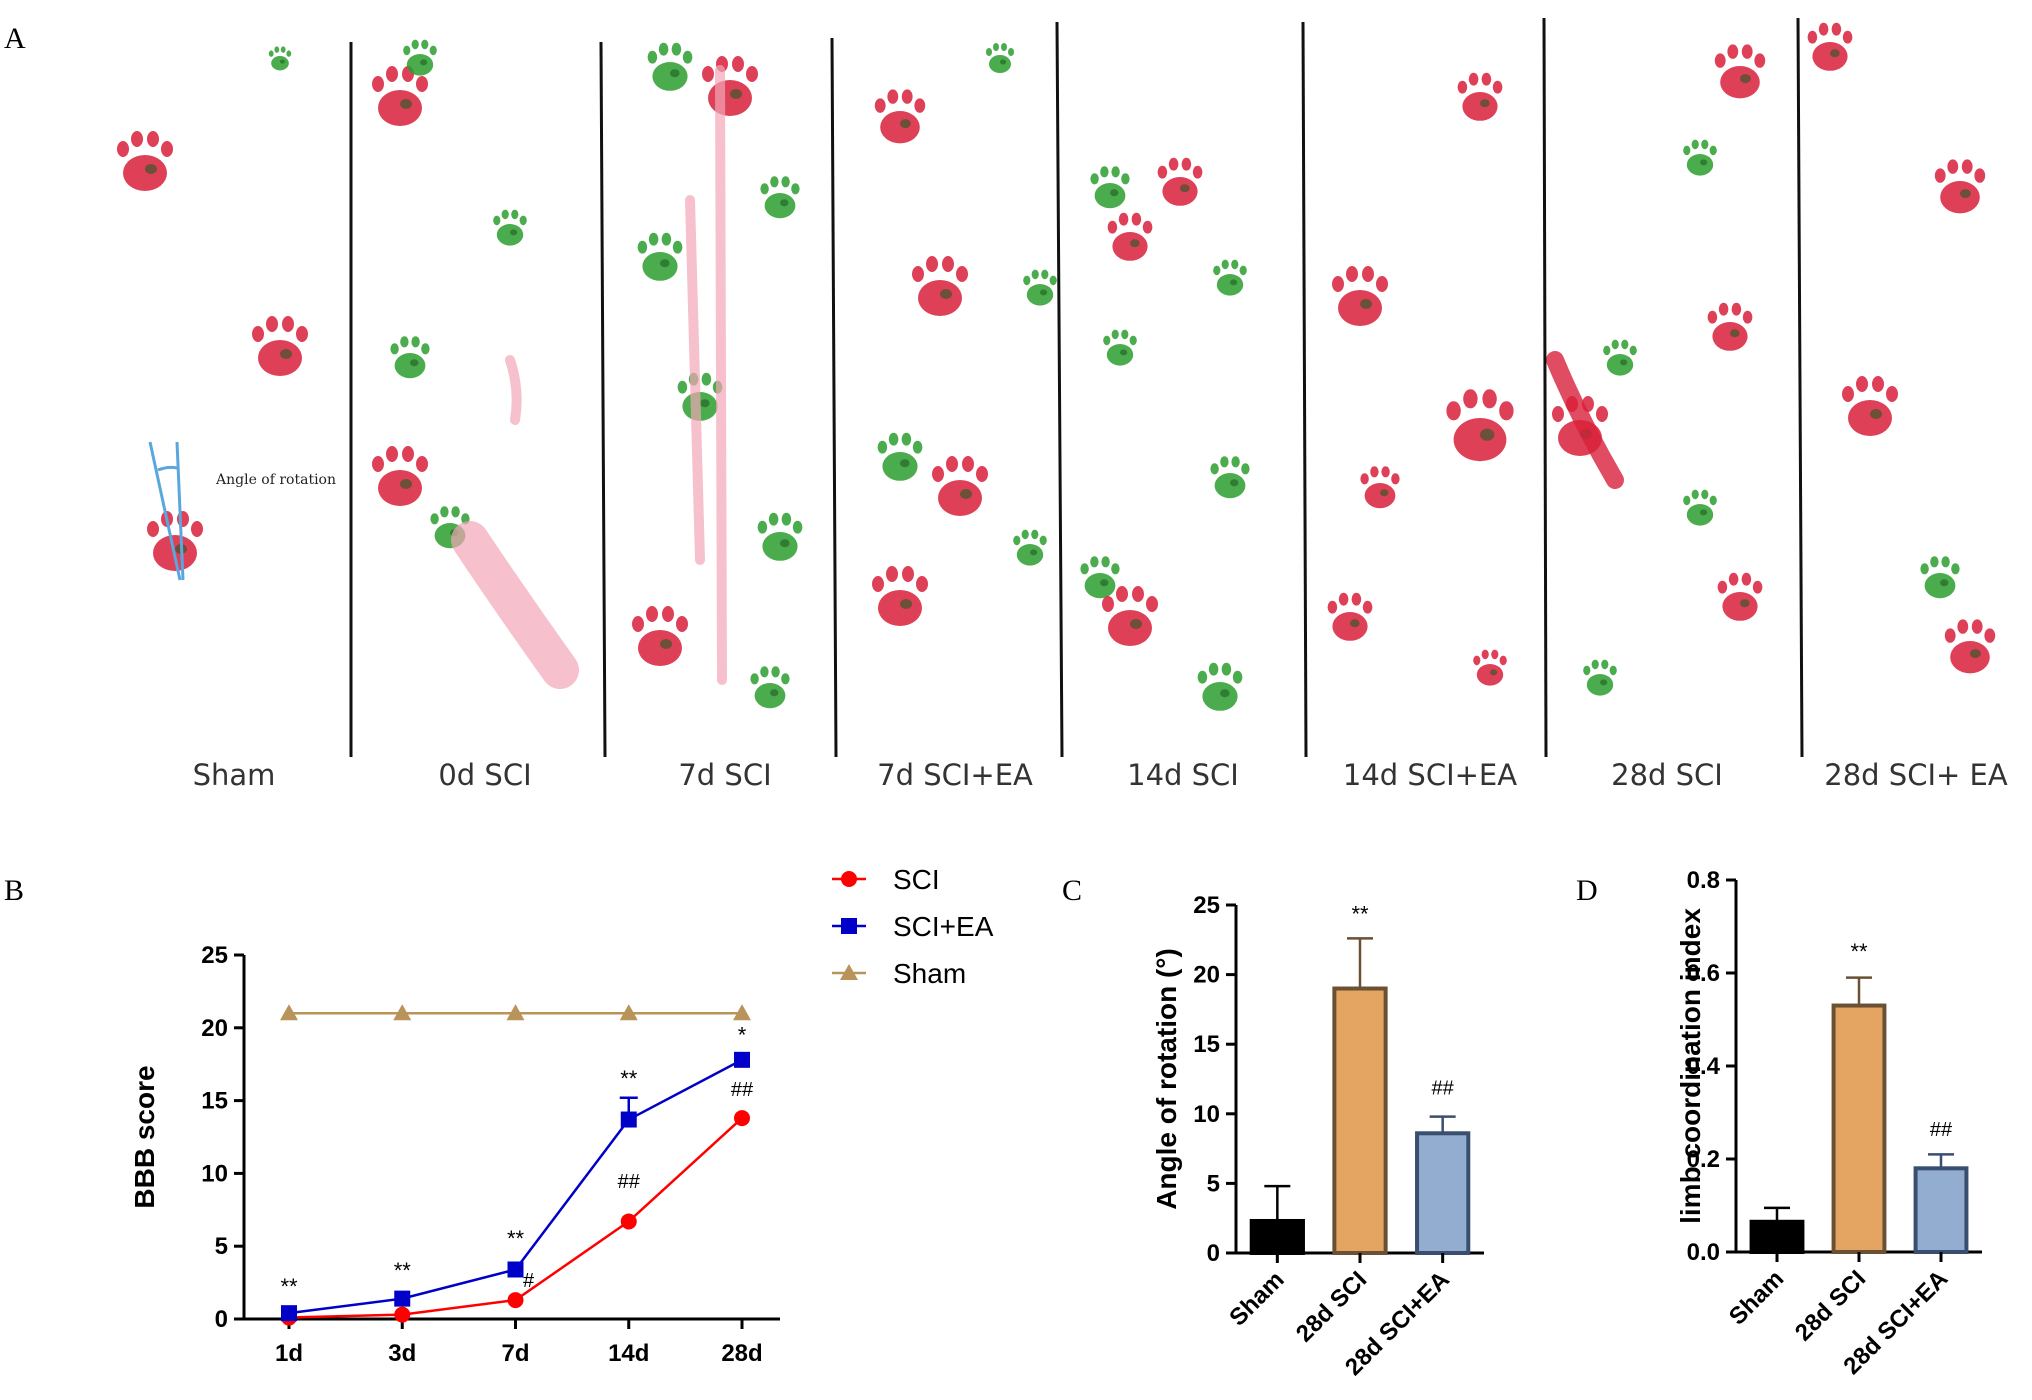  Describe the element at coordinates (234, 775) in the screenshot. I see `strip-caption: Sham` at that location.